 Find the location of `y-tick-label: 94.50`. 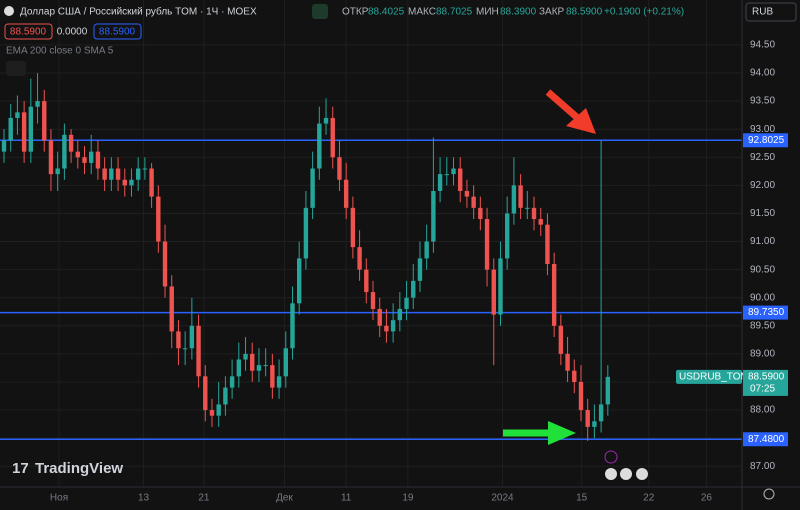

y-tick-label: 94.50 is located at coordinates (762, 45).